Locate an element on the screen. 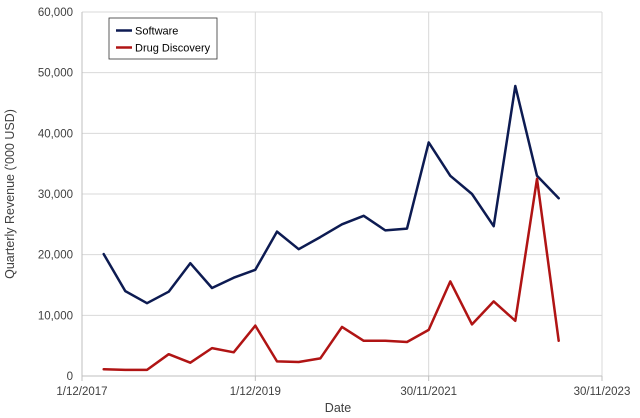 Image resolution: width=640 pixels, height=418 pixels. legend-box is located at coordinates (163, 38).